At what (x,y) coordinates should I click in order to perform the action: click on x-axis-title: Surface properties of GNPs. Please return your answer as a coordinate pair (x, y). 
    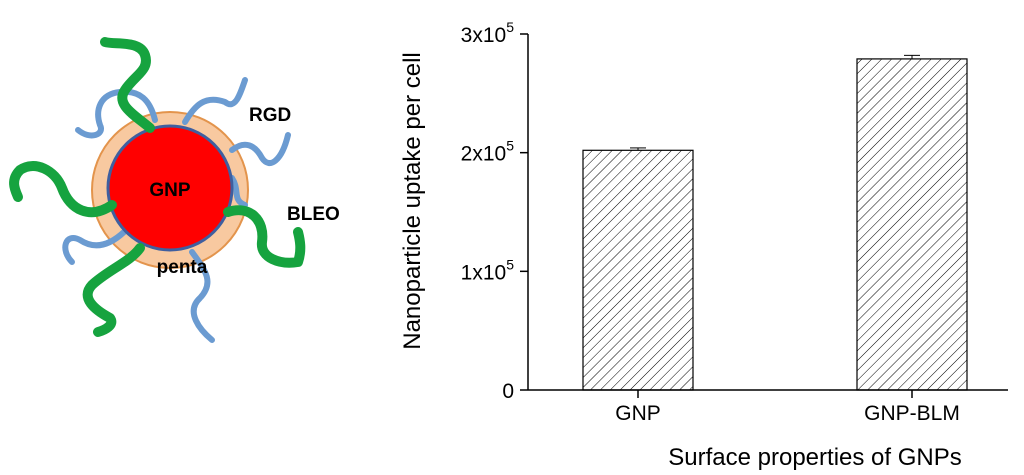
    Looking at the image, I should click on (814, 457).